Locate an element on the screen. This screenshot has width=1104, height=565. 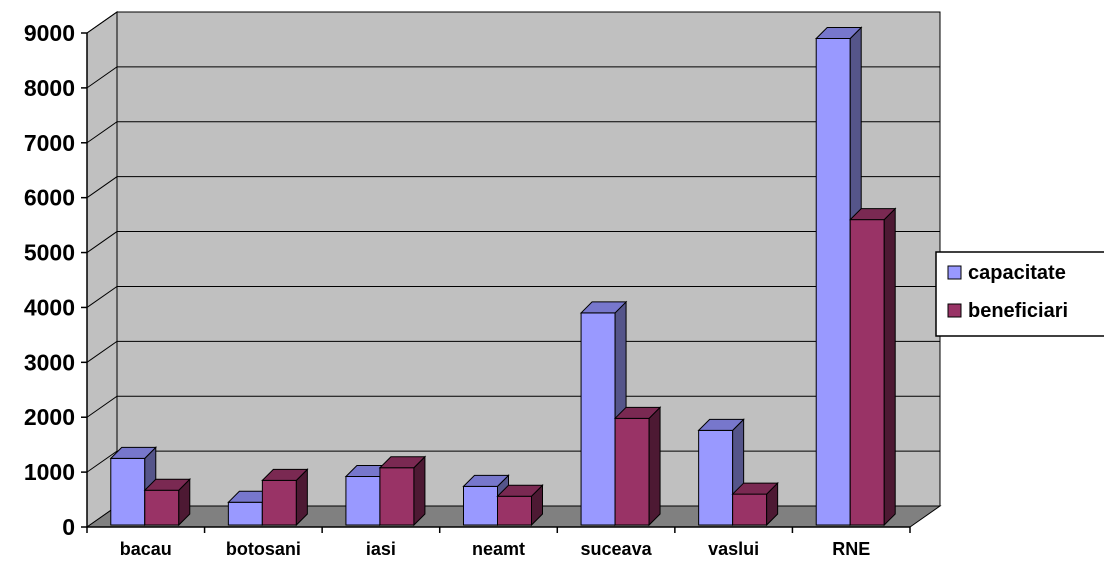
y-tick-label: 9000 is located at coordinates (49, 33).